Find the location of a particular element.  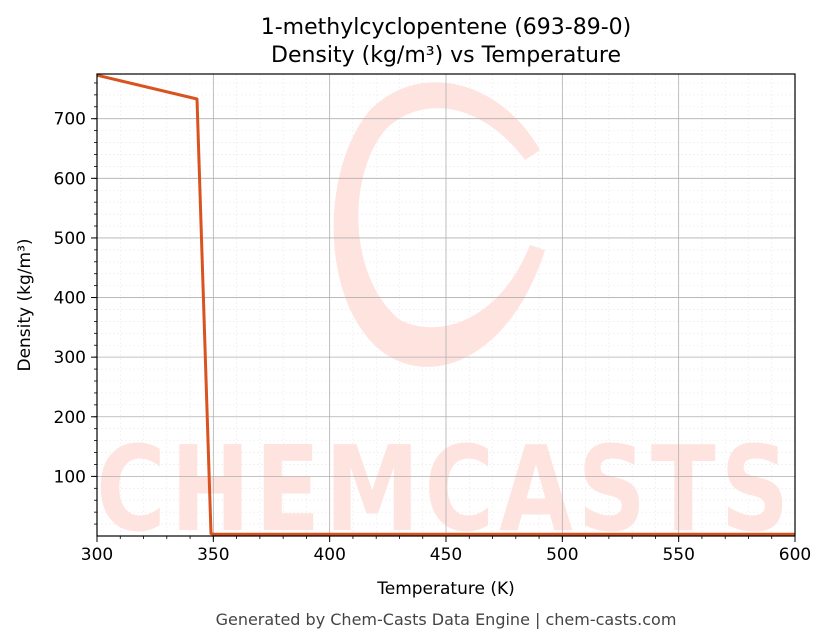

x-tick-label: 450 is located at coordinates (446, 555).